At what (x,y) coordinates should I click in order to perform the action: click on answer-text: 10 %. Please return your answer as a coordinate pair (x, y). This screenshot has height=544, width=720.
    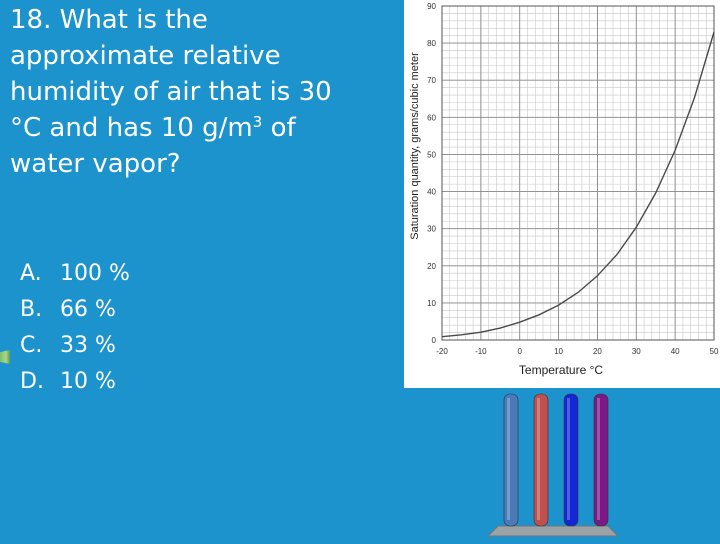
    Looking at the image, I should click on (88, 381).